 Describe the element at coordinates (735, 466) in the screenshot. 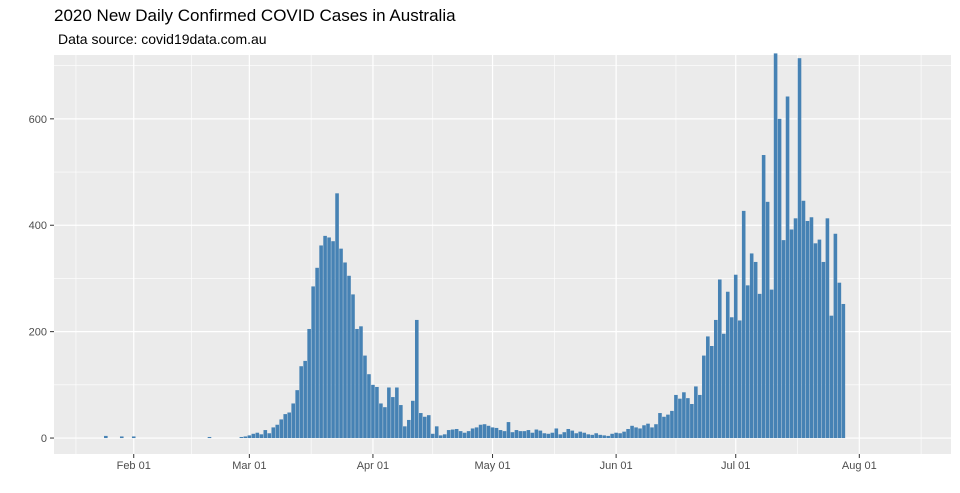

I see `x-tick-label: Jul 01` at that location.